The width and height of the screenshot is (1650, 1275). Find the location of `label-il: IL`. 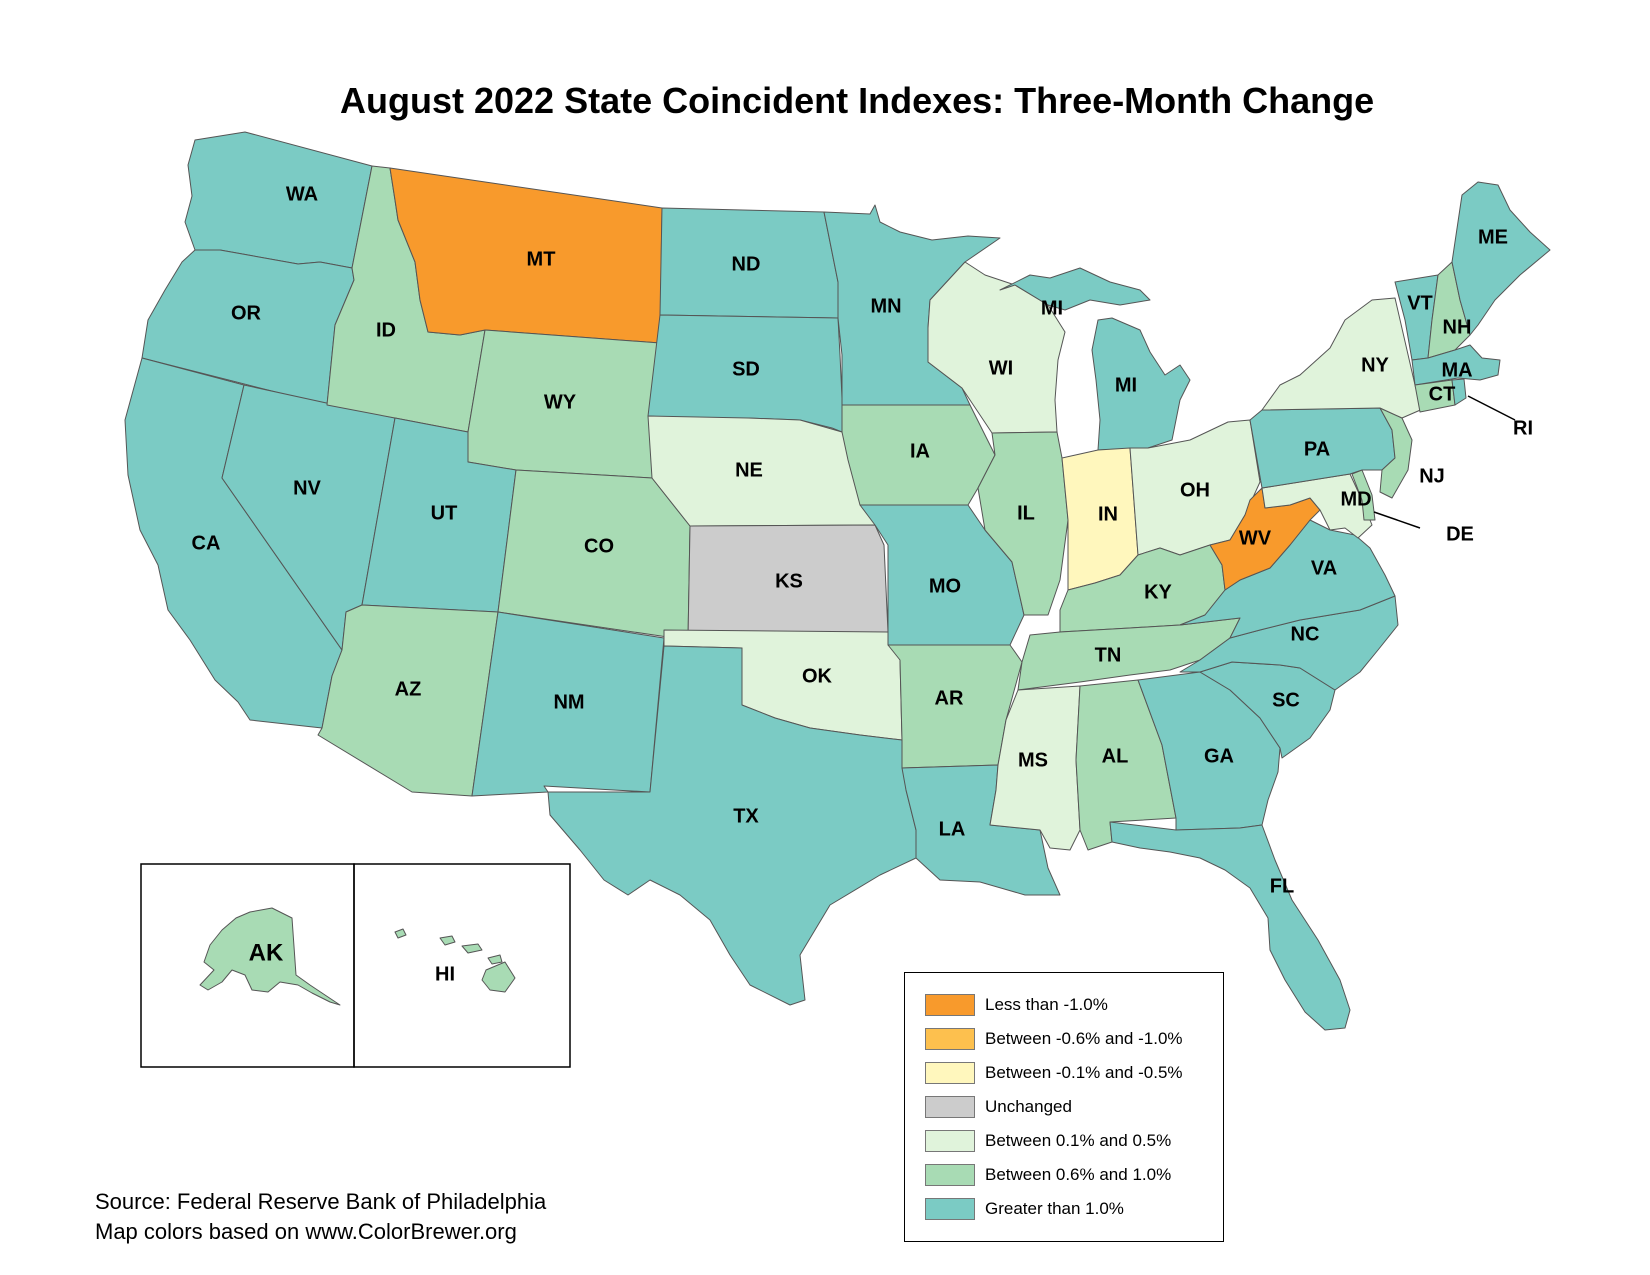

label-il: IL is located at coordinates (1026, 513).